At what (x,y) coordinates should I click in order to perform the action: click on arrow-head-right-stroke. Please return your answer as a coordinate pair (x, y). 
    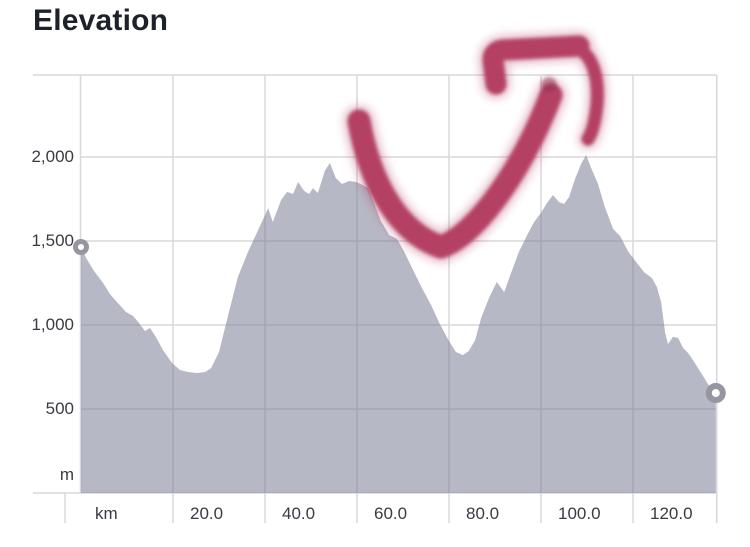
    Looking at the image, I should click on (588, 94).